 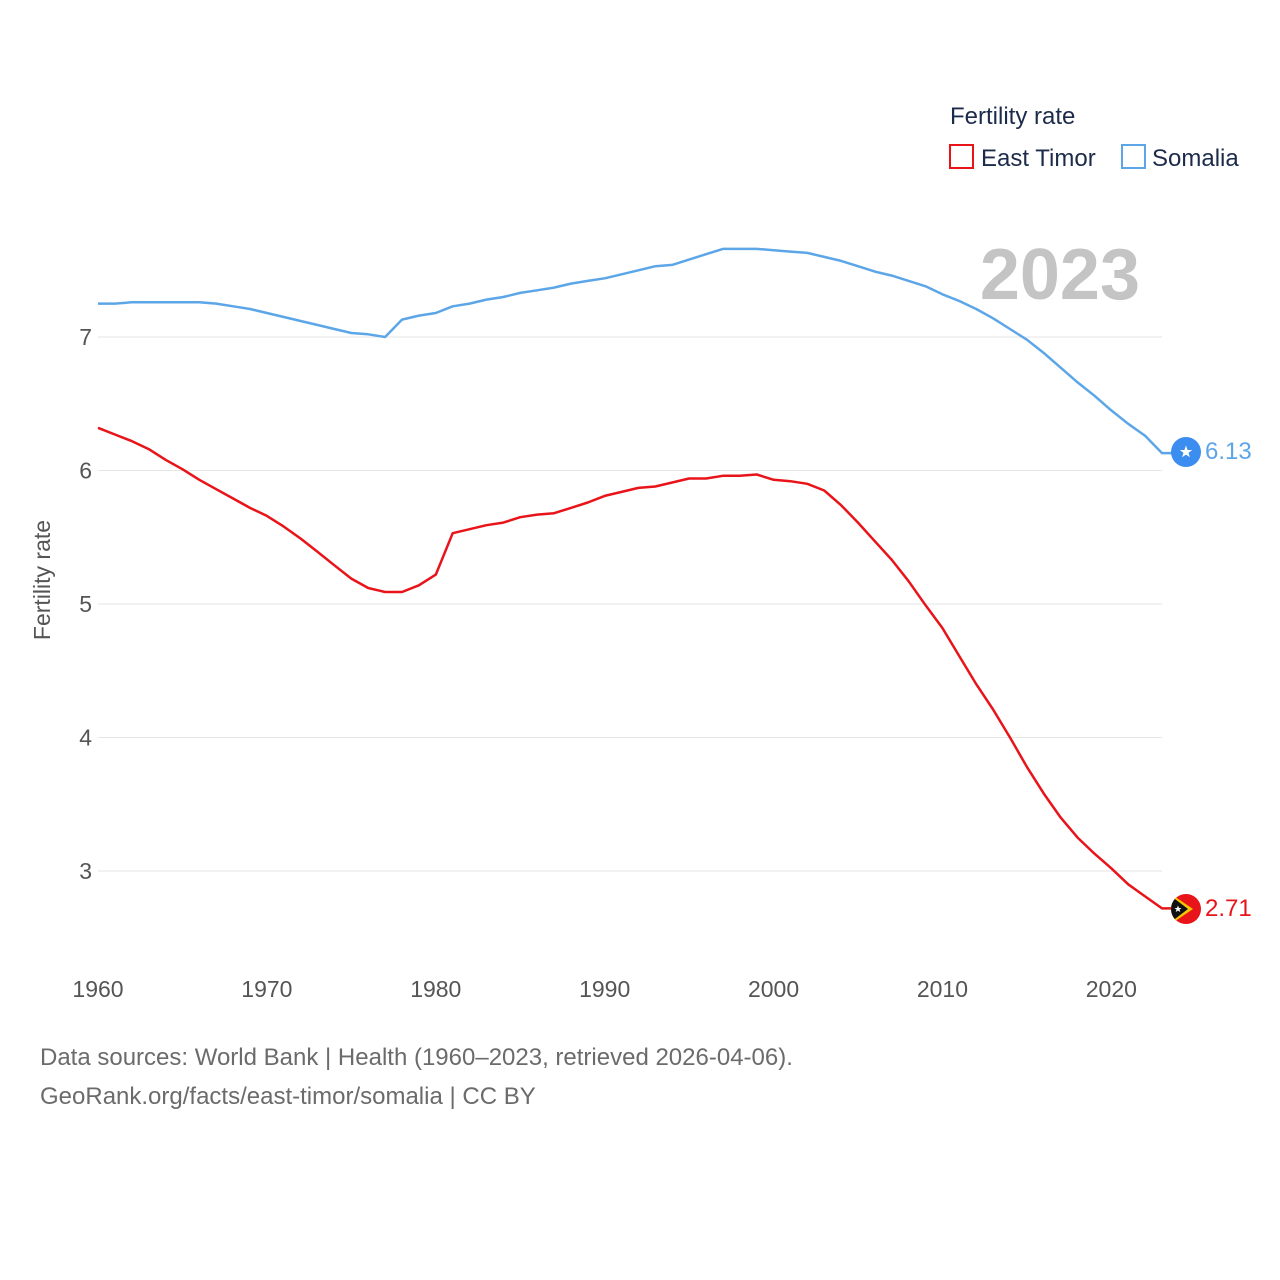 I want to click on y-axis-ticks: 3 4 5 6 7, so click(x=85, y=604).